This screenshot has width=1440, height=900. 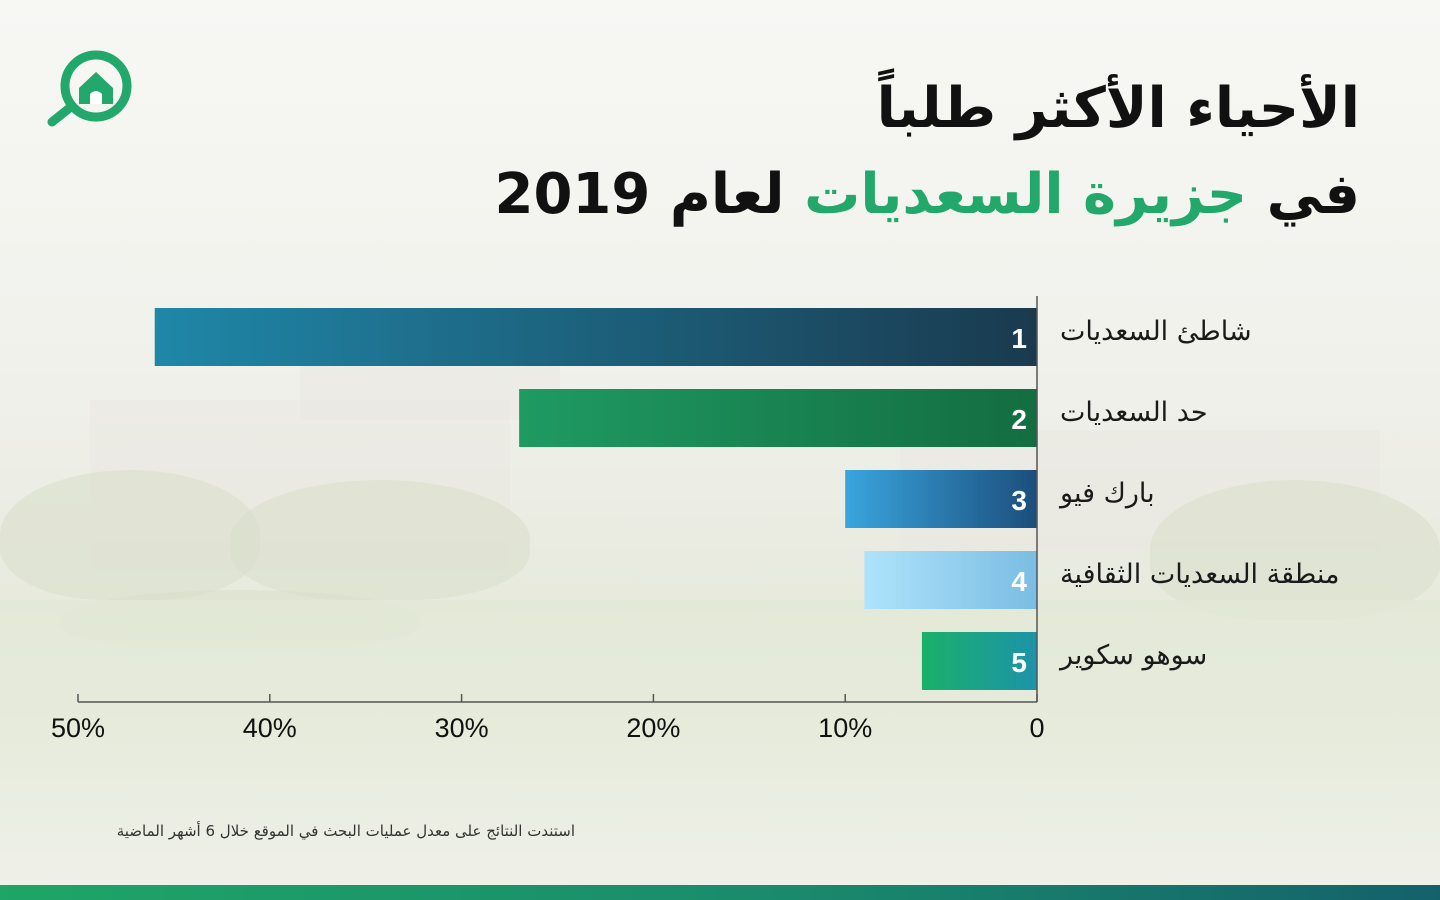 What do you see at coordinates (1107, 493) in the screenshot?
I see `category-label: بارك فيو` at bounding box center [1107, 493].